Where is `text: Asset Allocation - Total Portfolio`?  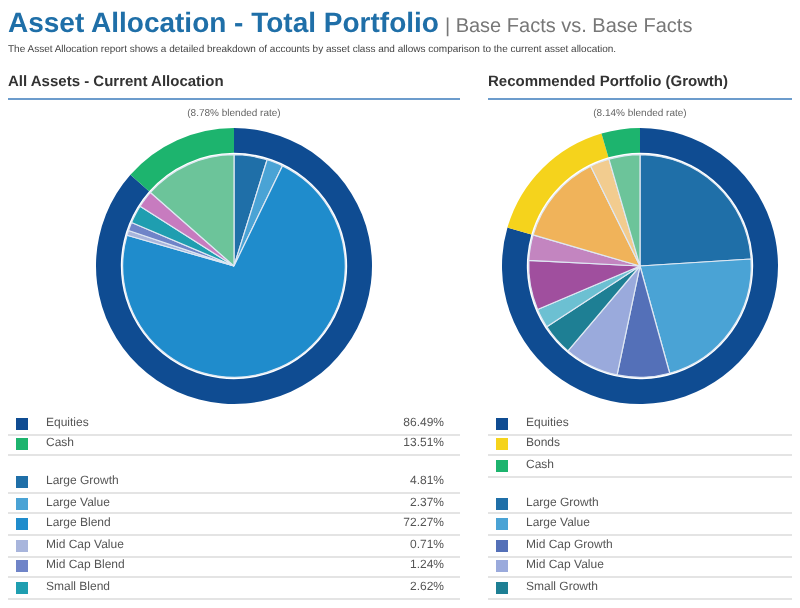
text: Asset Allocation - Total Portfolio is located at coordinates (223, 22).